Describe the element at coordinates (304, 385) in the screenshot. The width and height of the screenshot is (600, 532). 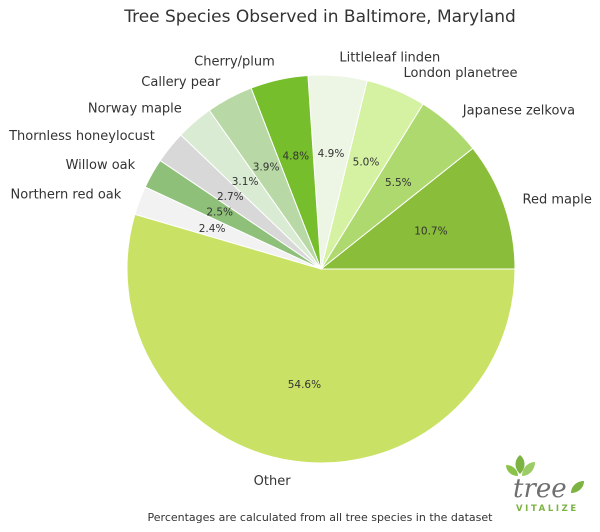
I see `percent-label-other: 54.6%` at that location.